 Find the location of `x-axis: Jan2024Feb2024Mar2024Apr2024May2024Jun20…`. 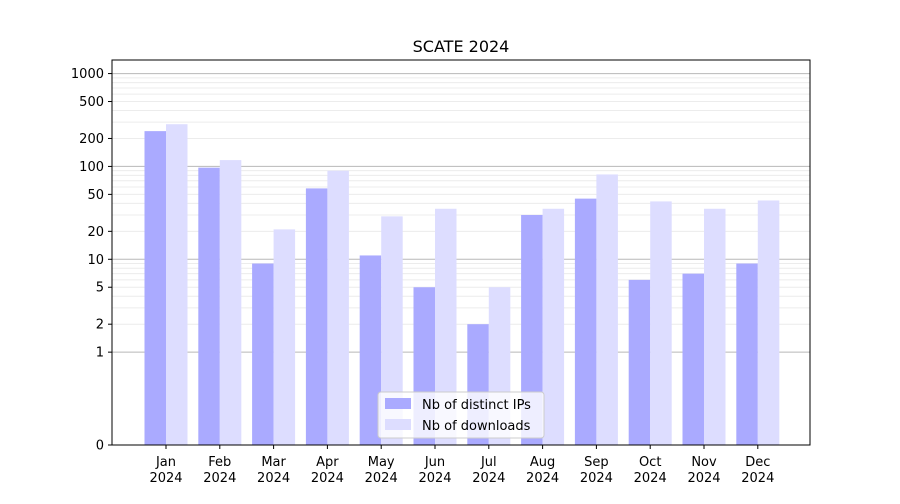

x-axis: Jan2024Feb2024Mar2024Apr2024May2024Jun20… is located at coordinates (461, 465).